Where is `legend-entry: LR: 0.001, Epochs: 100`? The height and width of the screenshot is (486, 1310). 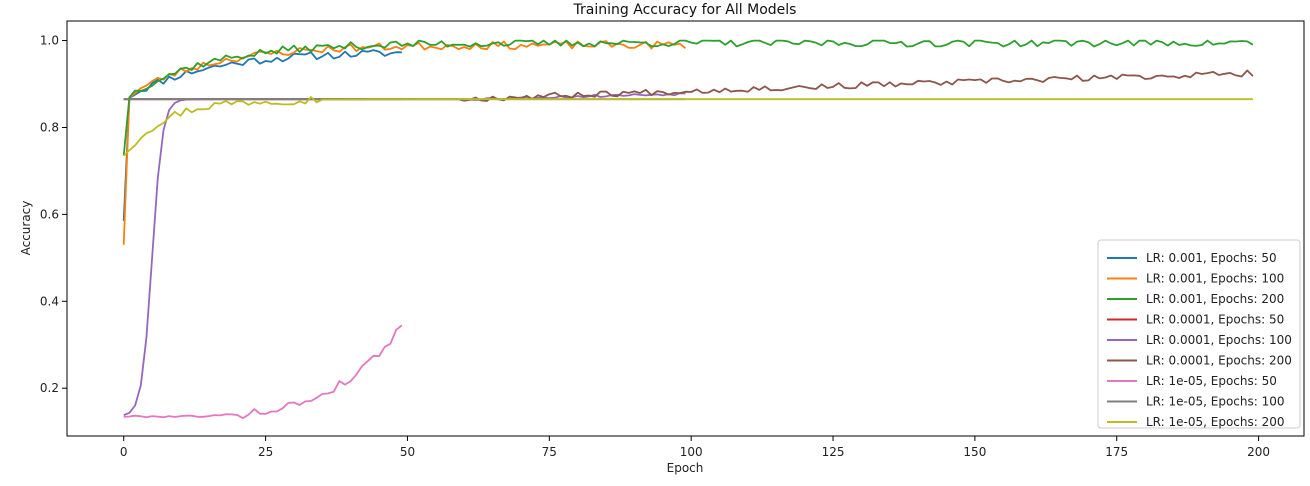
legend-entry: LR: 0.001, Epochs: 100 is located at coordinates (1215, 279).